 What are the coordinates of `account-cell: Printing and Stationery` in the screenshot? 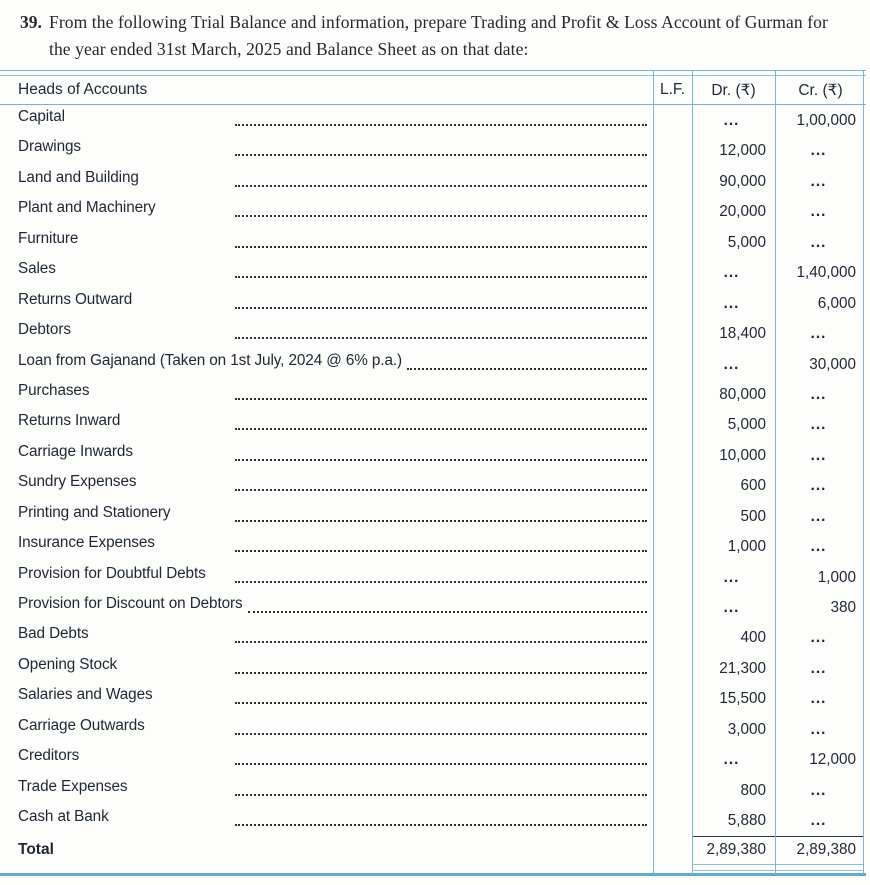 It's located at (326, 516).